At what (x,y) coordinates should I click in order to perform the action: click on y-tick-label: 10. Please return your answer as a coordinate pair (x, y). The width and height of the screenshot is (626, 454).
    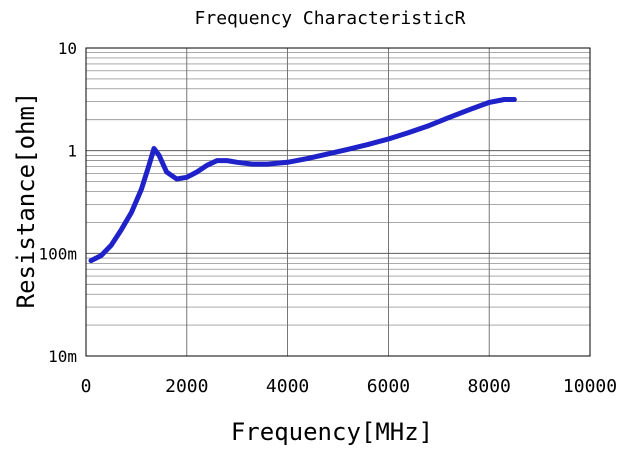
    Looking at the image, I should click on (67, 48).